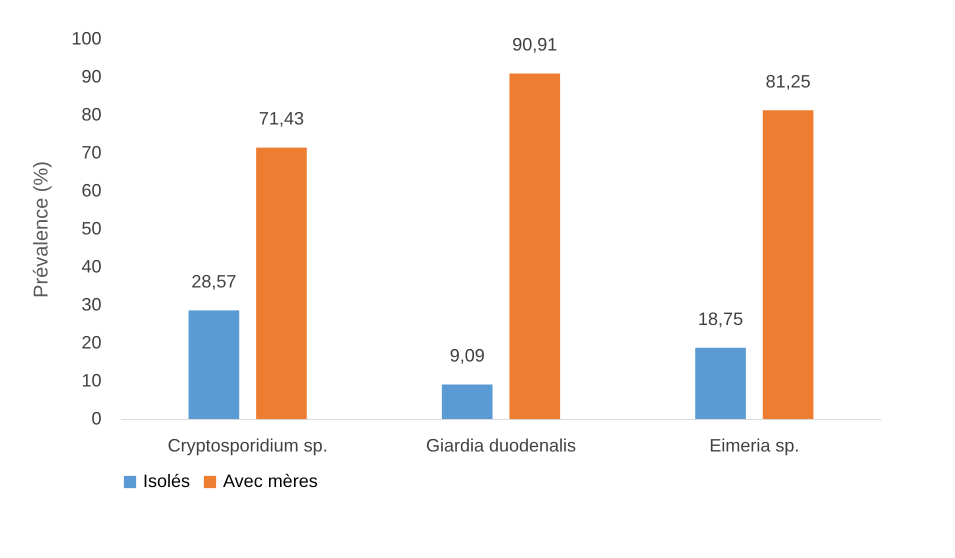  I want to click on data-label: 71,43, so click(281, 118).